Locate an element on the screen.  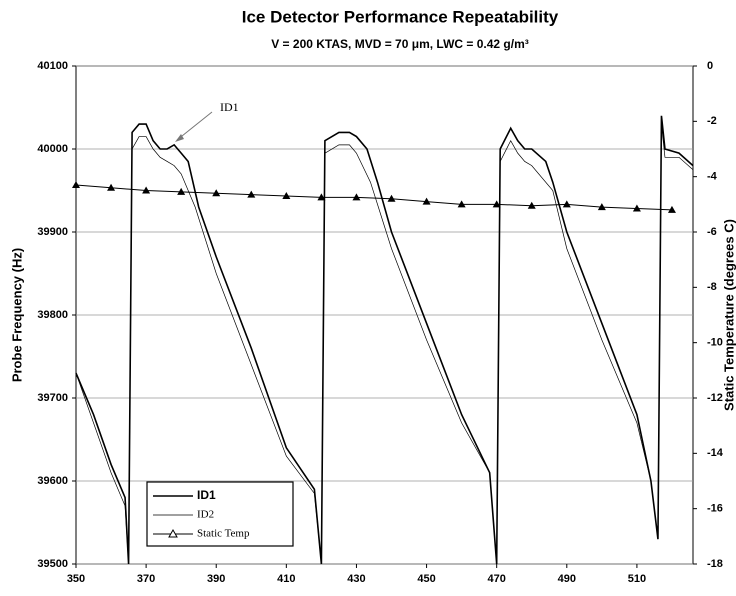
x-tick-label: 350 is located at coordinates (76, 579).